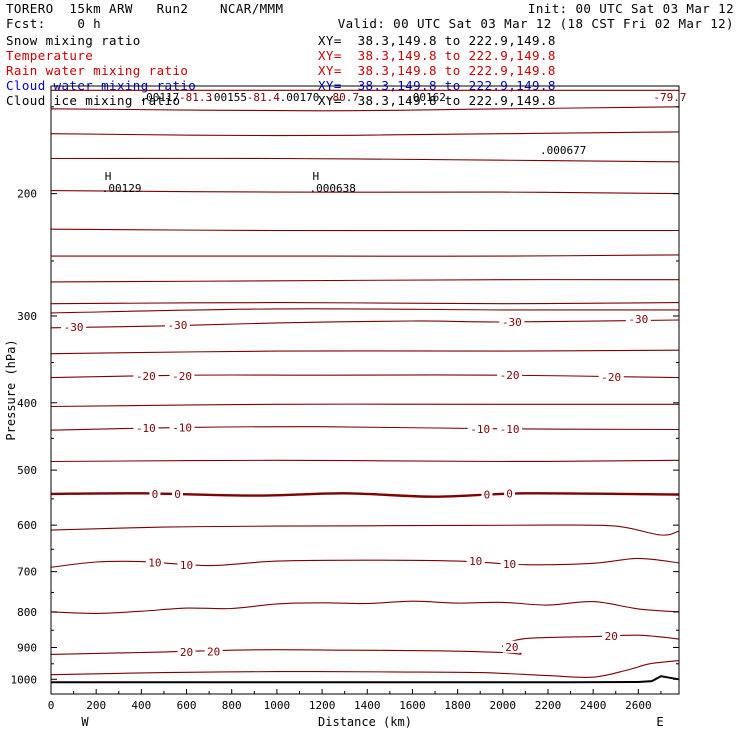 Image resolution: width=740 pixels, height=740 pixels. What do you see at coordinates (669, 97) in the screenshot?
I see `top-value-label: -79.7` at bounding box center [669, 97].